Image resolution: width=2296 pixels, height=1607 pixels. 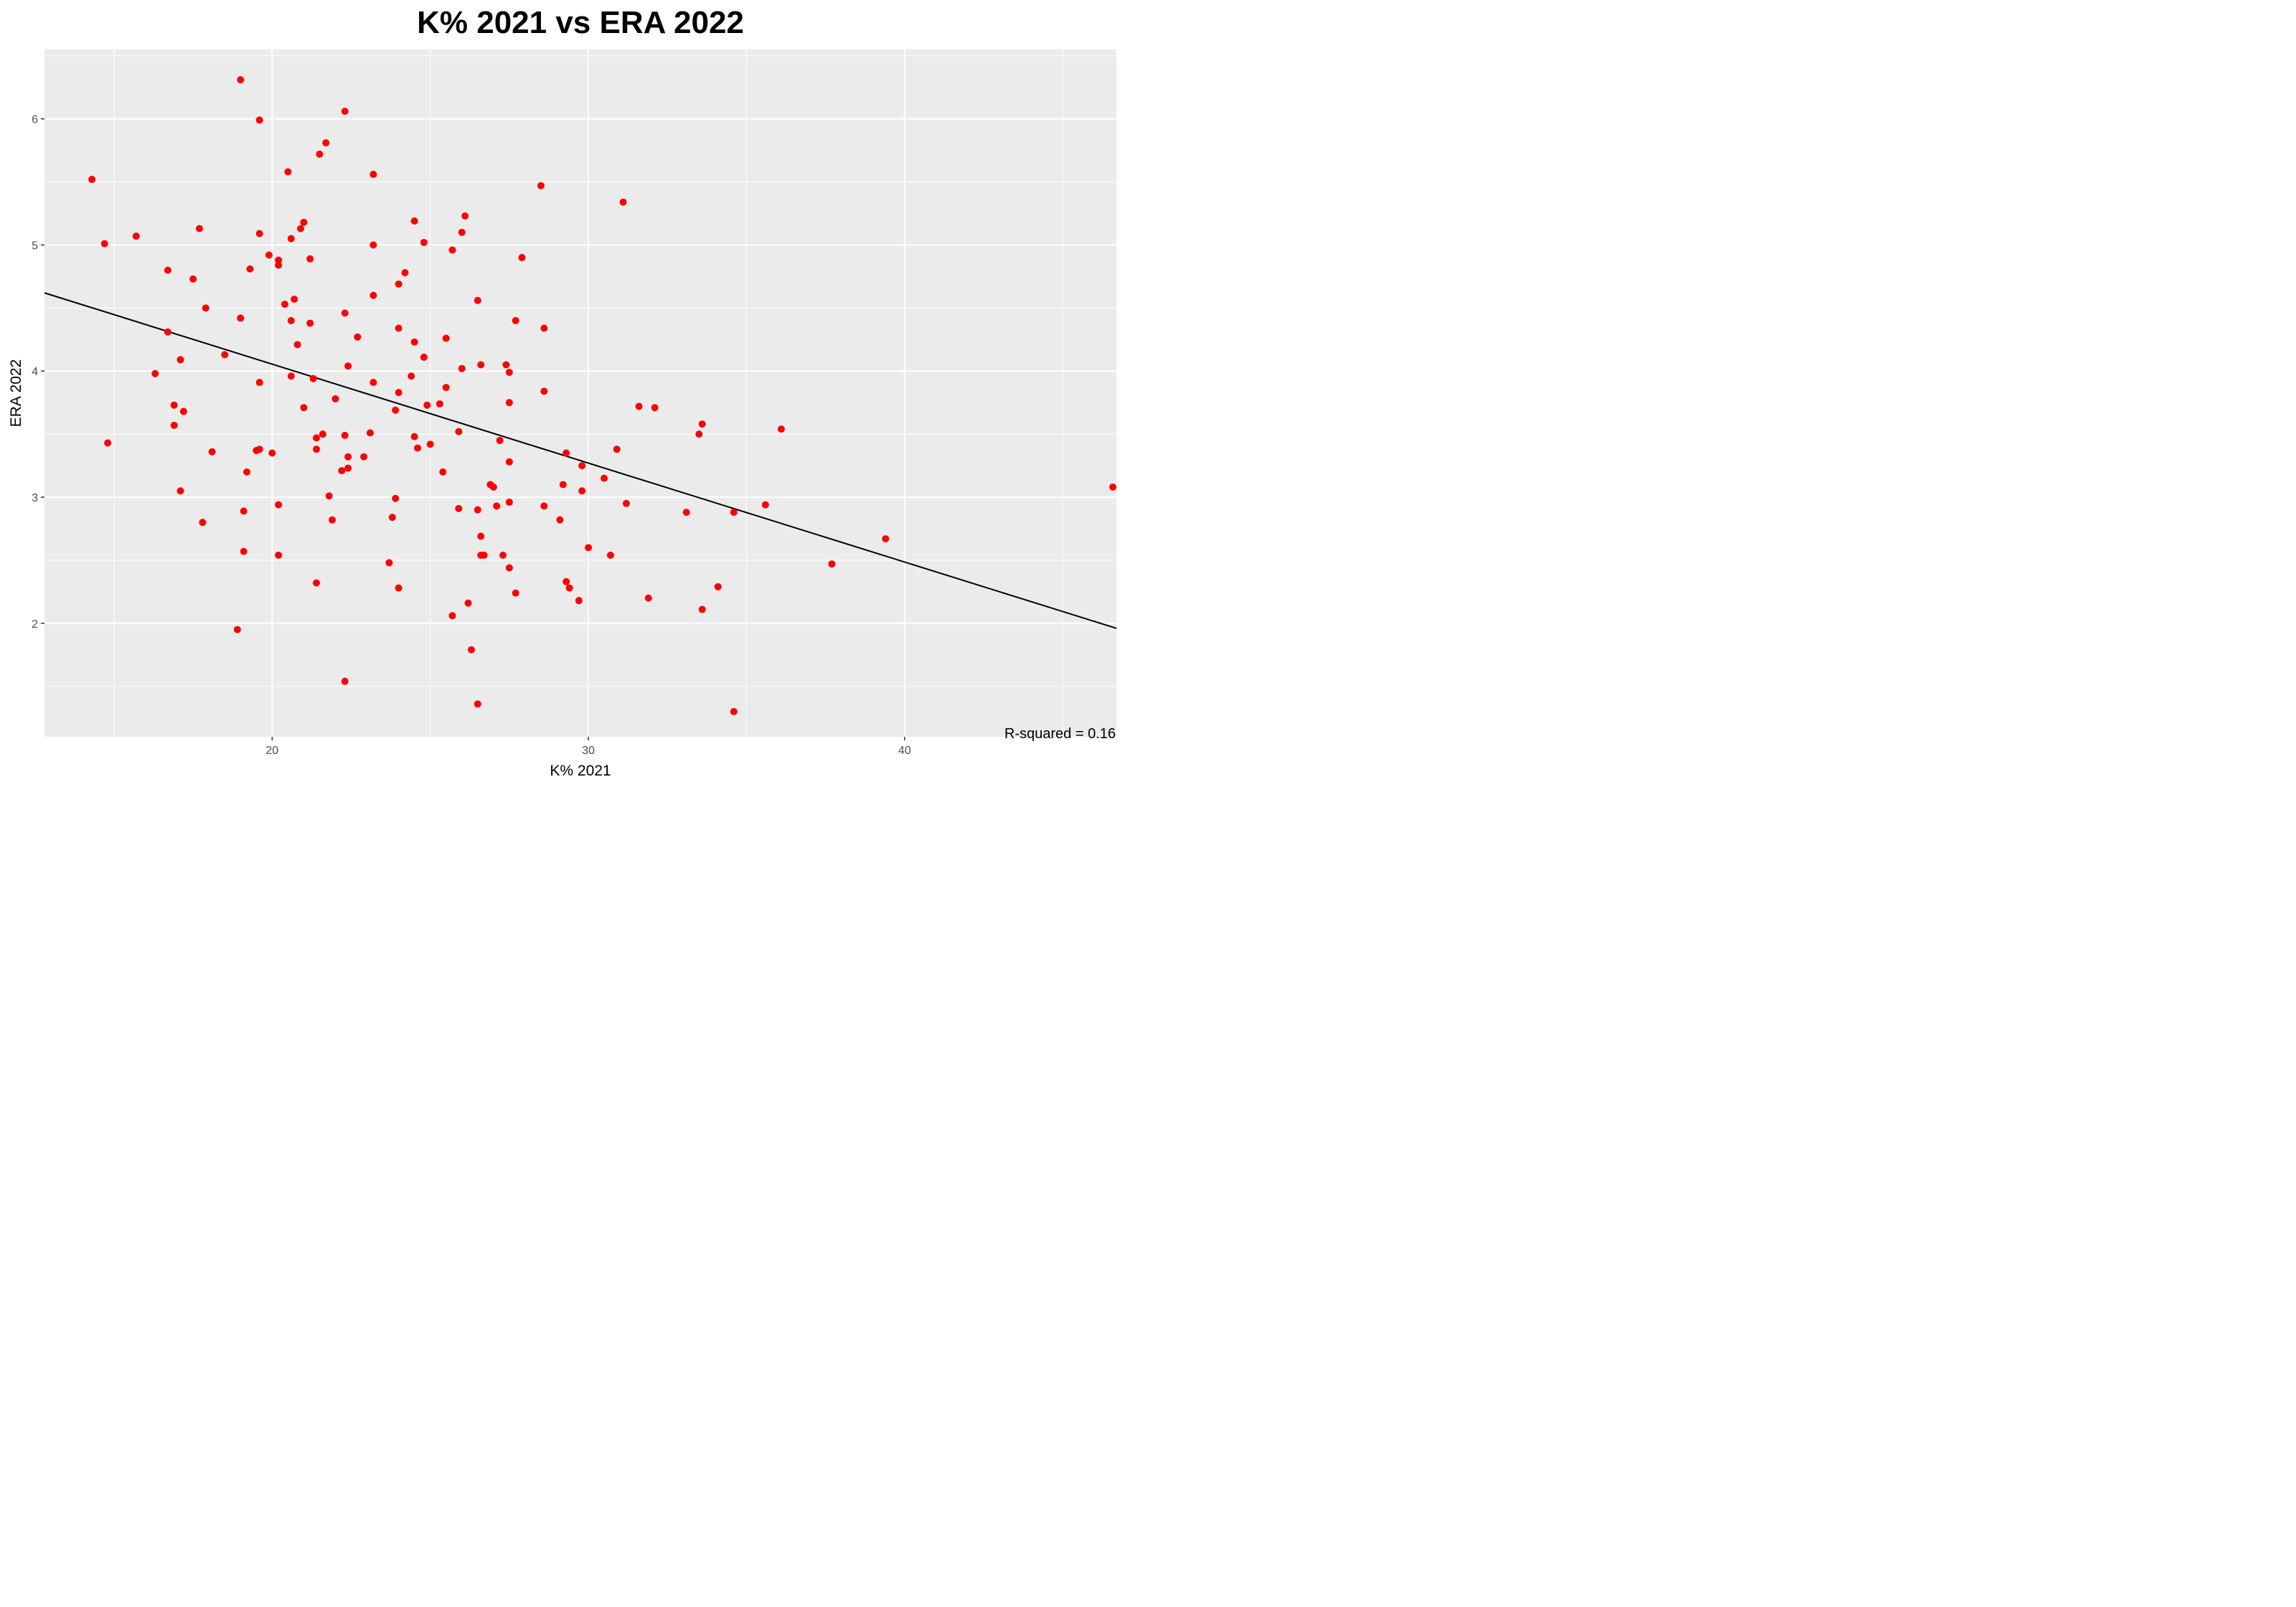 What do you see at coordinates (581, 771) in the screenshot?
I see `x-axis-title: K% 2021` at bounding box center [581, 771].